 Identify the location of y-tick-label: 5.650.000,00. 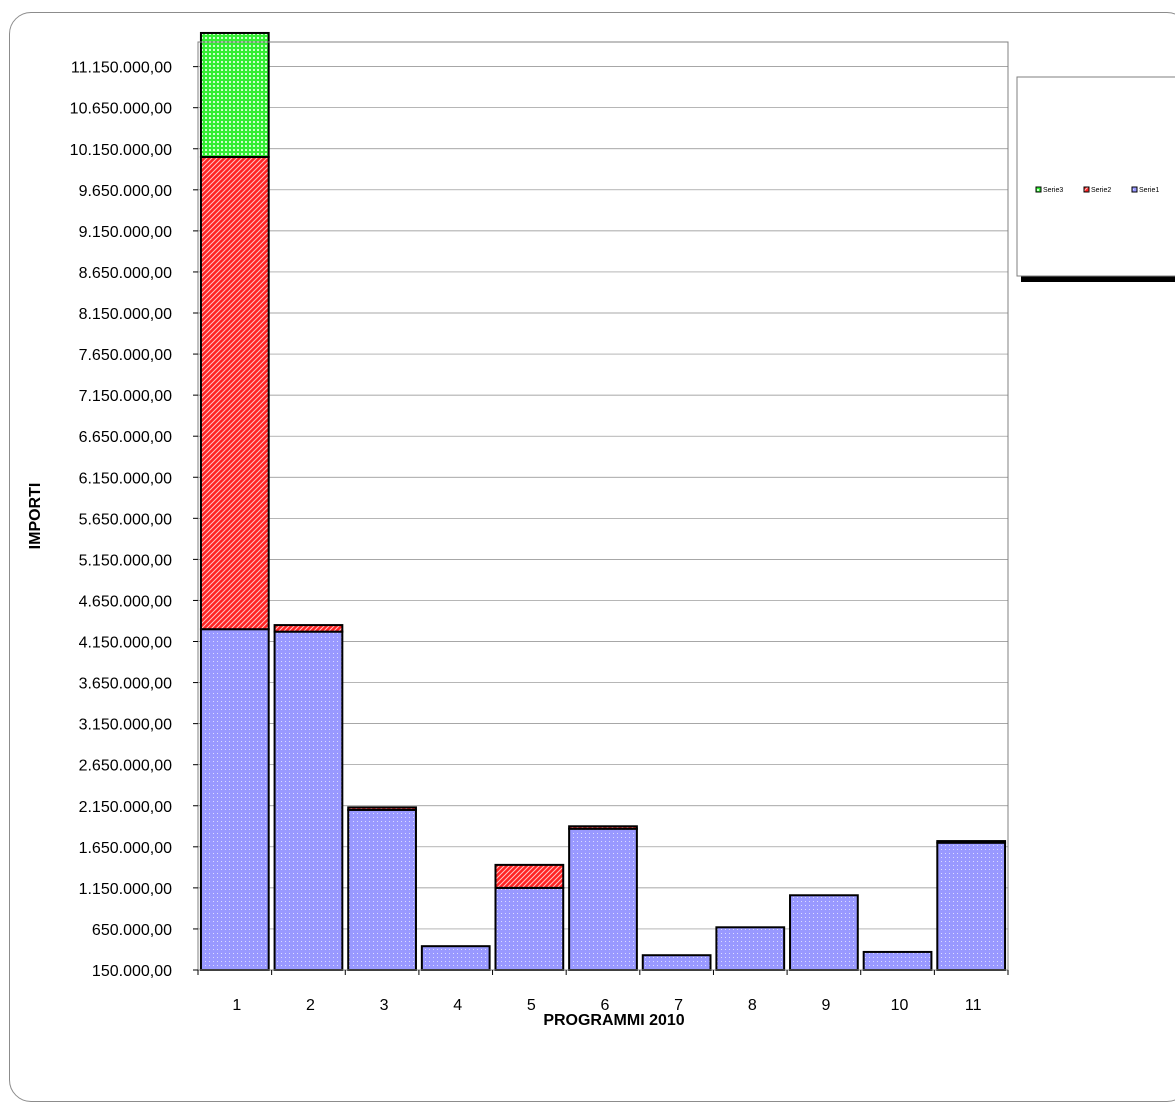
(126, 519).